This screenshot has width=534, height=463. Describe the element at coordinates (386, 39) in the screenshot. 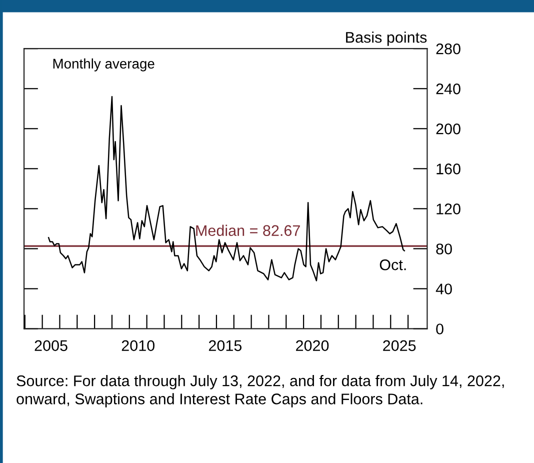

I see `y-axis-title: Basis points` at that location.